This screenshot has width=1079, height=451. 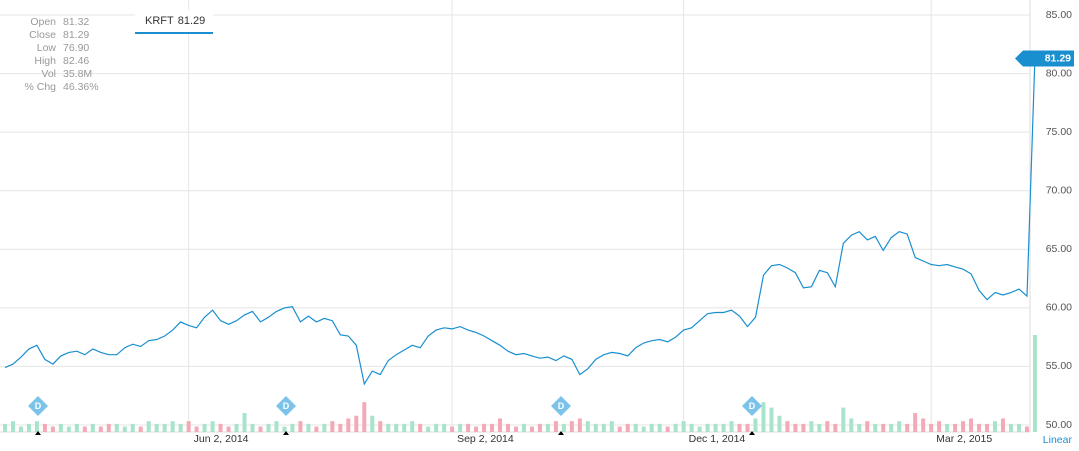 What do you see at coordinates (45, 61) in the screenshot?
I see `quote-label: High` at bounding box center [45, 61].